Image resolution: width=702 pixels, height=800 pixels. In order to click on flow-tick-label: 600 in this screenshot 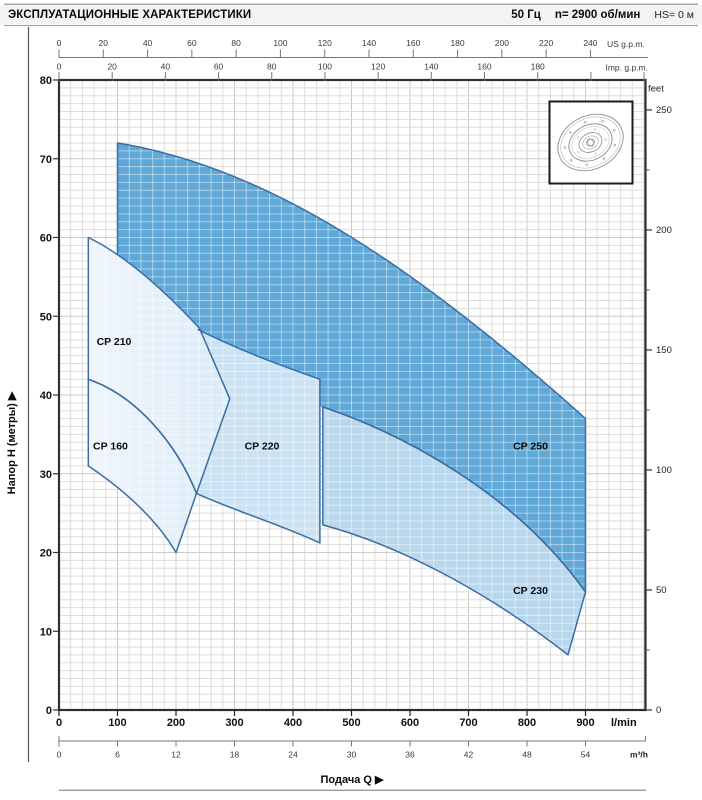, I will do `click(410, 723)`.